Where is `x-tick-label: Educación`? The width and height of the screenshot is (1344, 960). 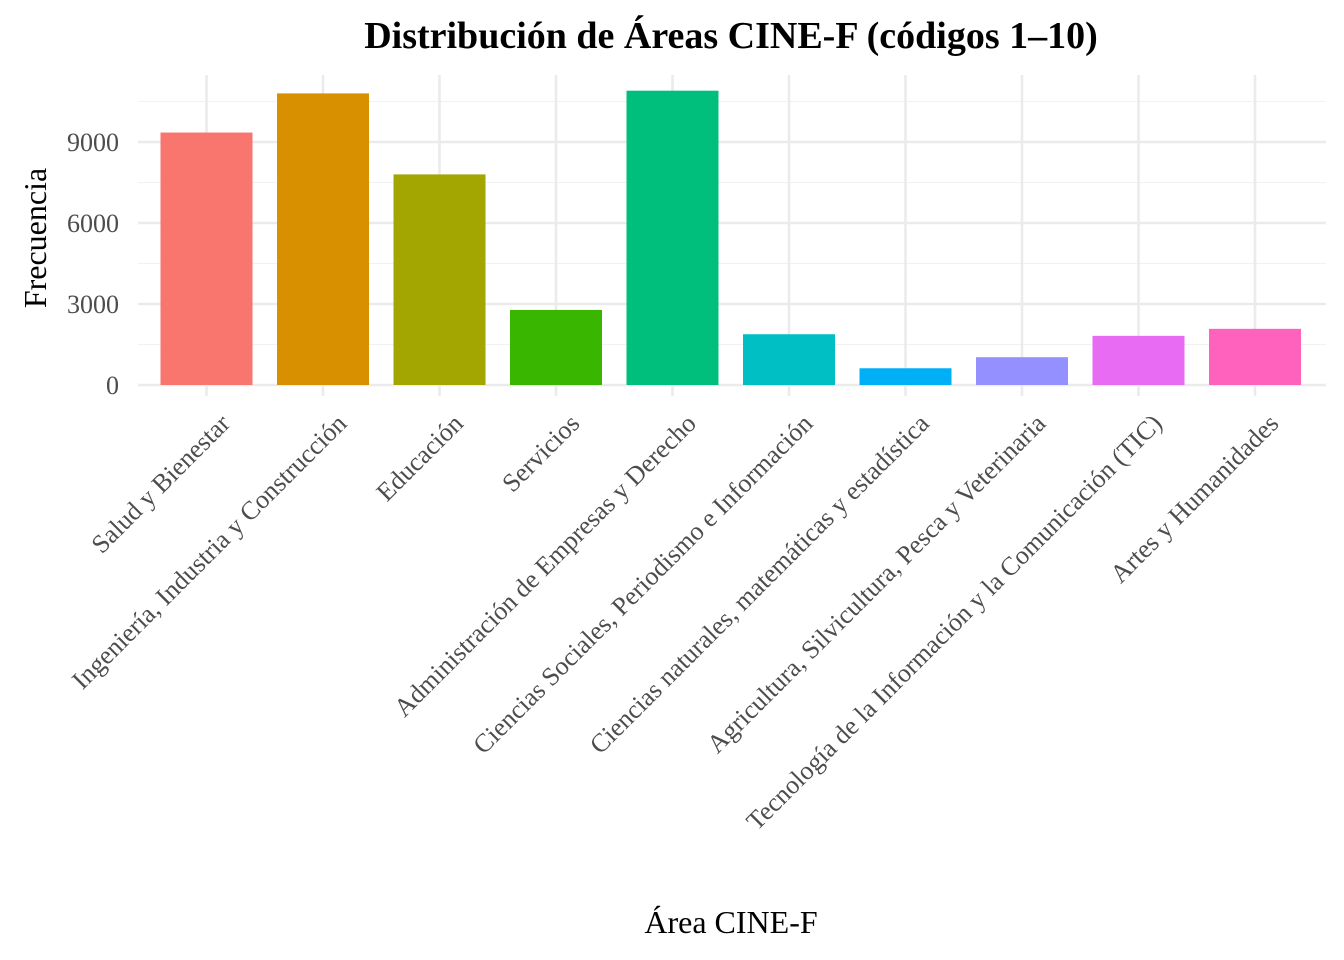 x-tick-label: Educación is located at coordinates (420, 458).